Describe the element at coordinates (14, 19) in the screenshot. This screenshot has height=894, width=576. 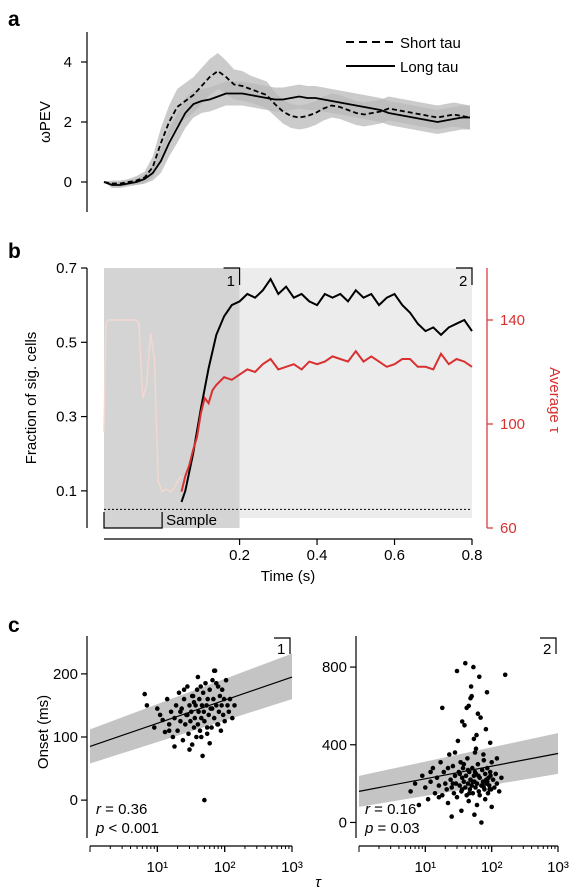
I see `panel-a-label: a` at that location.